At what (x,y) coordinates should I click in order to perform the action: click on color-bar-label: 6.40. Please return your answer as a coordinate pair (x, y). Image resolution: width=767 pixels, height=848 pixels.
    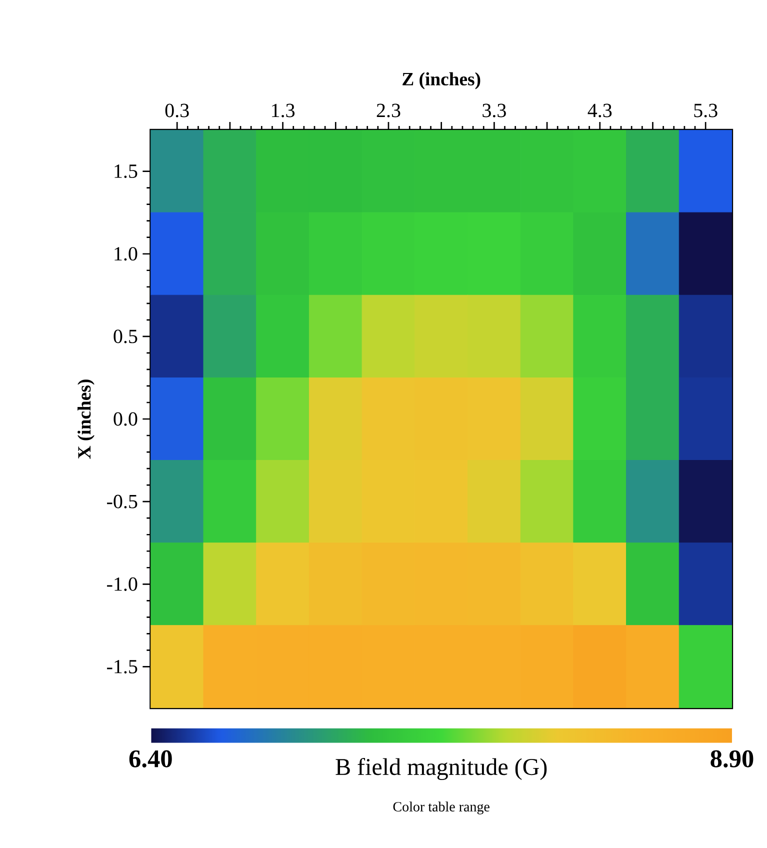
    Looking at the image, I should click on (150, 759).